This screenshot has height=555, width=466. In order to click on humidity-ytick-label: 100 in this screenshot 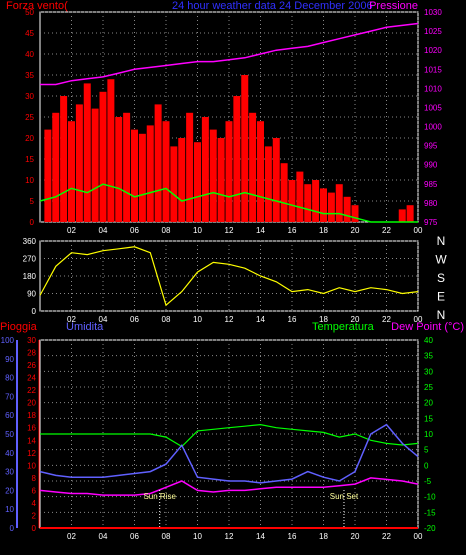, I will do `click(8, 340)`.